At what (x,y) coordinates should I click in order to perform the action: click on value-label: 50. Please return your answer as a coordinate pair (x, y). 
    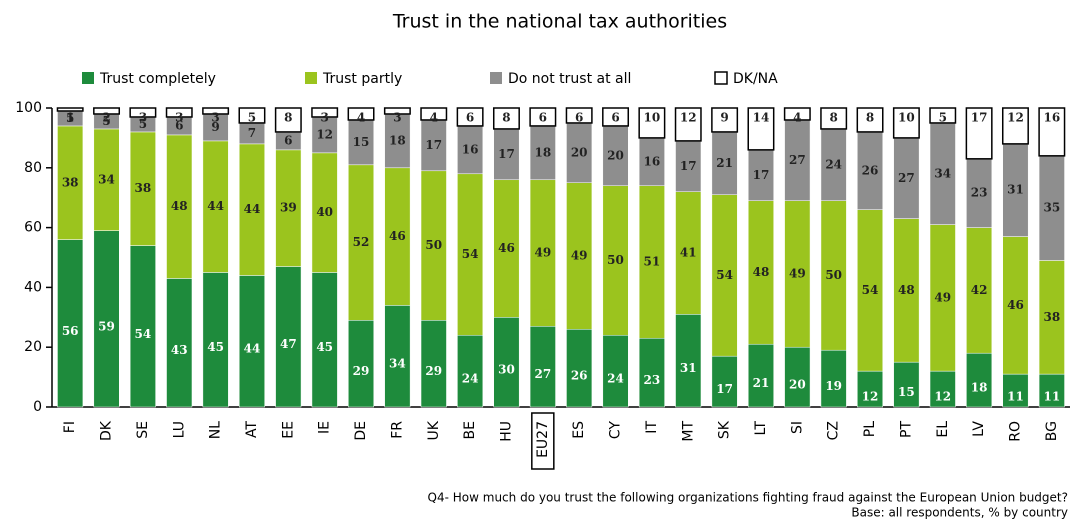
    Looking at the image, I should click on (615, 260).